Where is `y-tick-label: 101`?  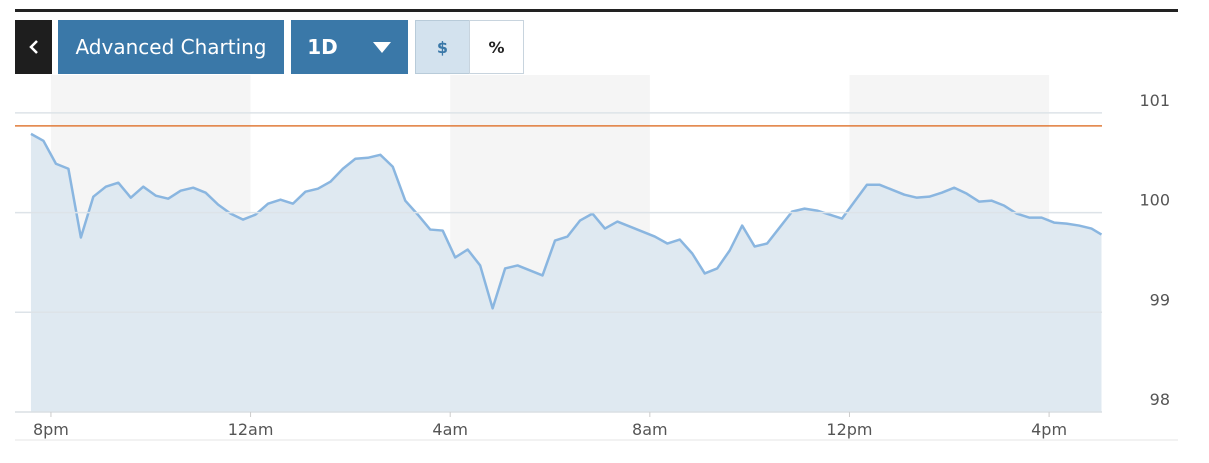
y-tick-label: 101 is located at coordinates (1154, 100).